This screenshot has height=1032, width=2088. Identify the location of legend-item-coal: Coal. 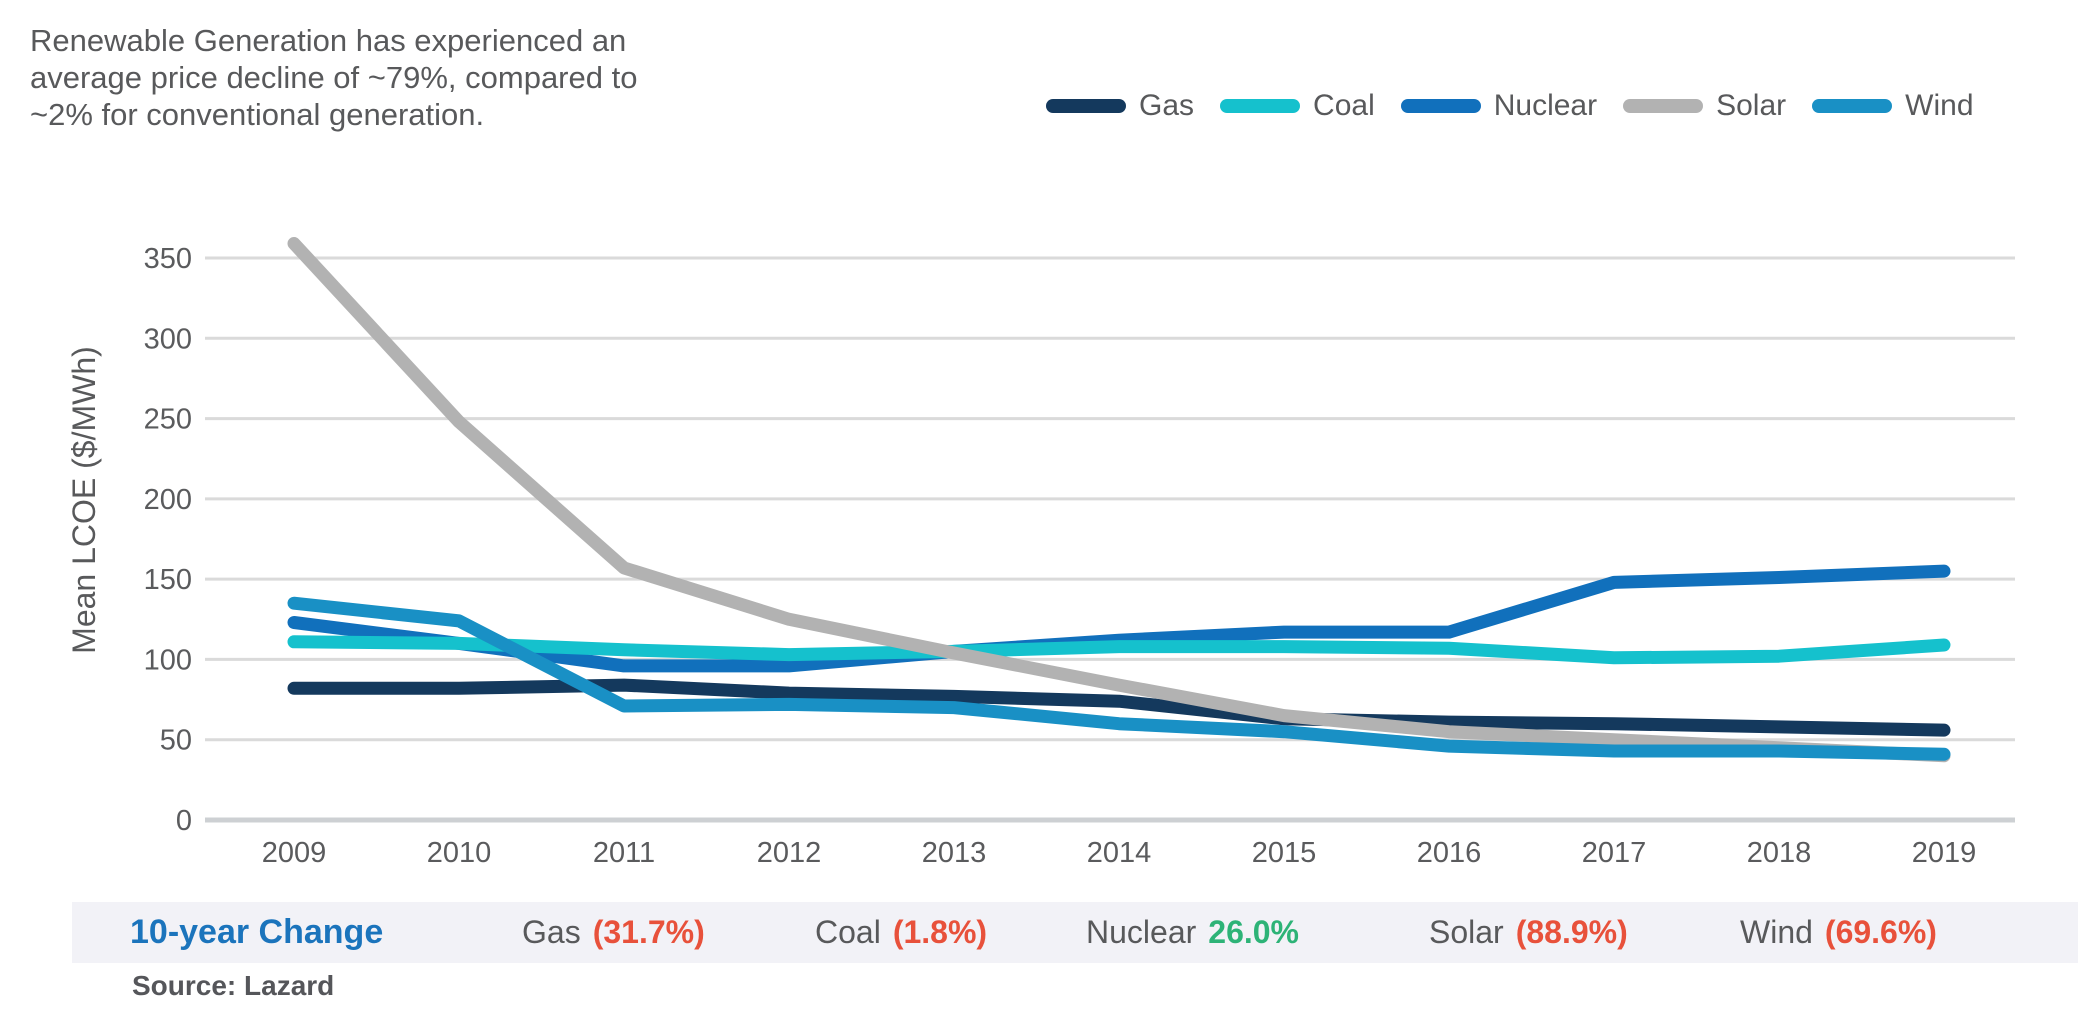
(1297, 106).